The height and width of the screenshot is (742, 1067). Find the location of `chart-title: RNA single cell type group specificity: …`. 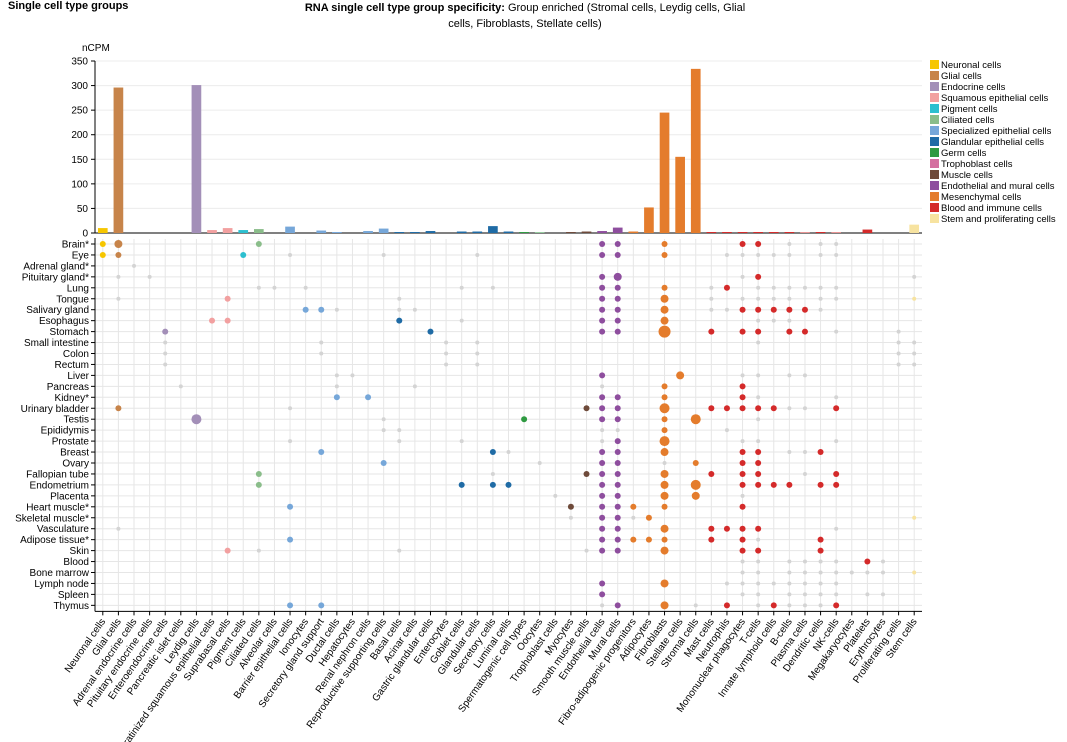

chart-title: RNA single cell type group specificity: … is located at coordinates (525, 16).